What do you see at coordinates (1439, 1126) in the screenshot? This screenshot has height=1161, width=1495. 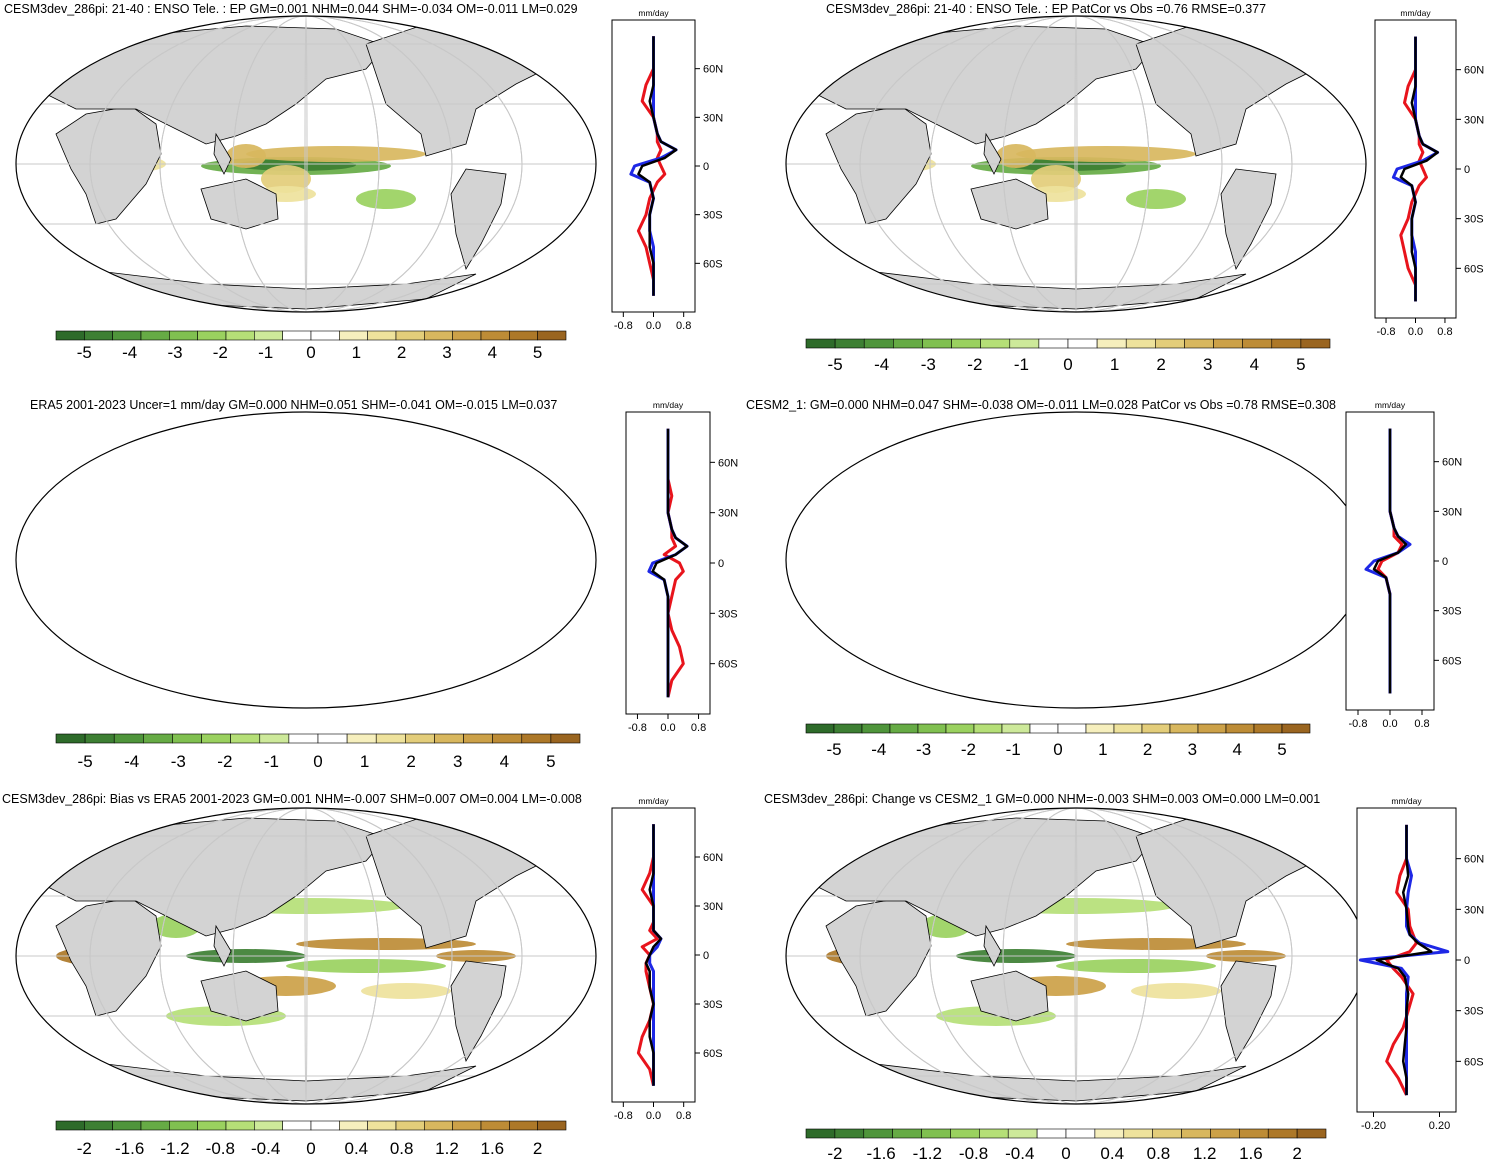 I see `value-tick-label: 0.20` at bounding box center [1439, 1126].